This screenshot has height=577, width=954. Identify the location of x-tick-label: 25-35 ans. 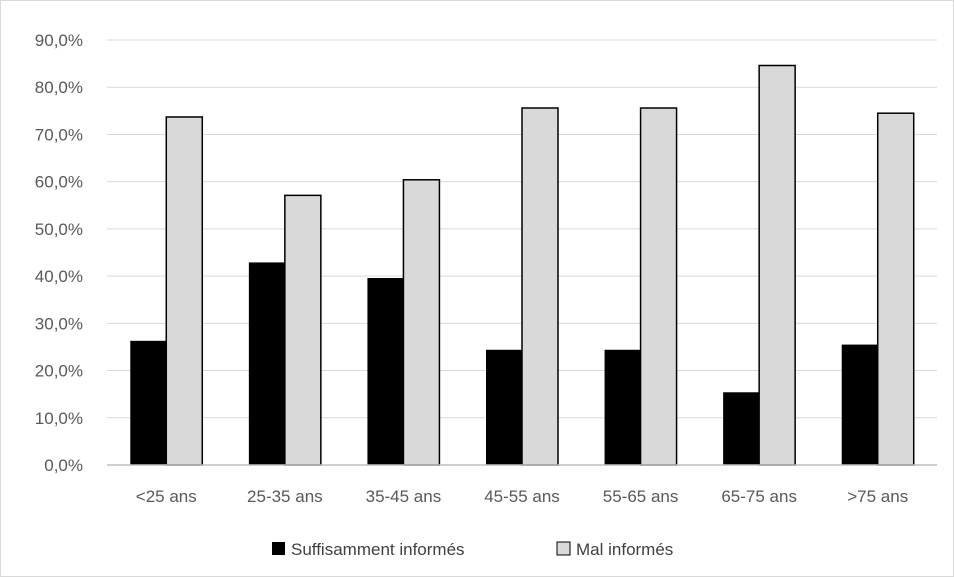
(285, 496).